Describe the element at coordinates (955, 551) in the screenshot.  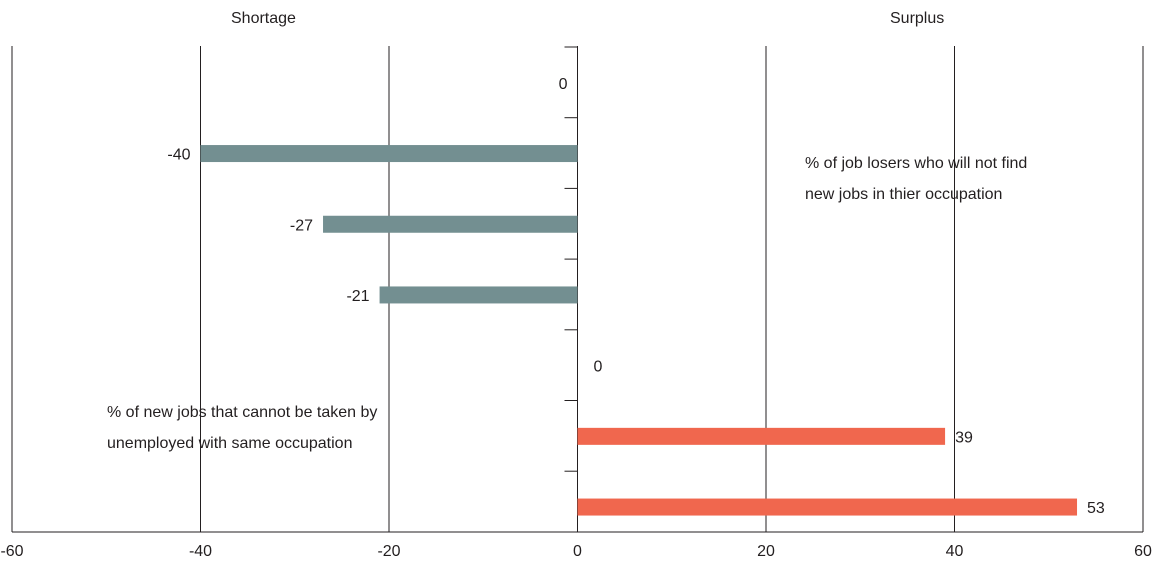
I see `x-tick-label: 40` at that location.